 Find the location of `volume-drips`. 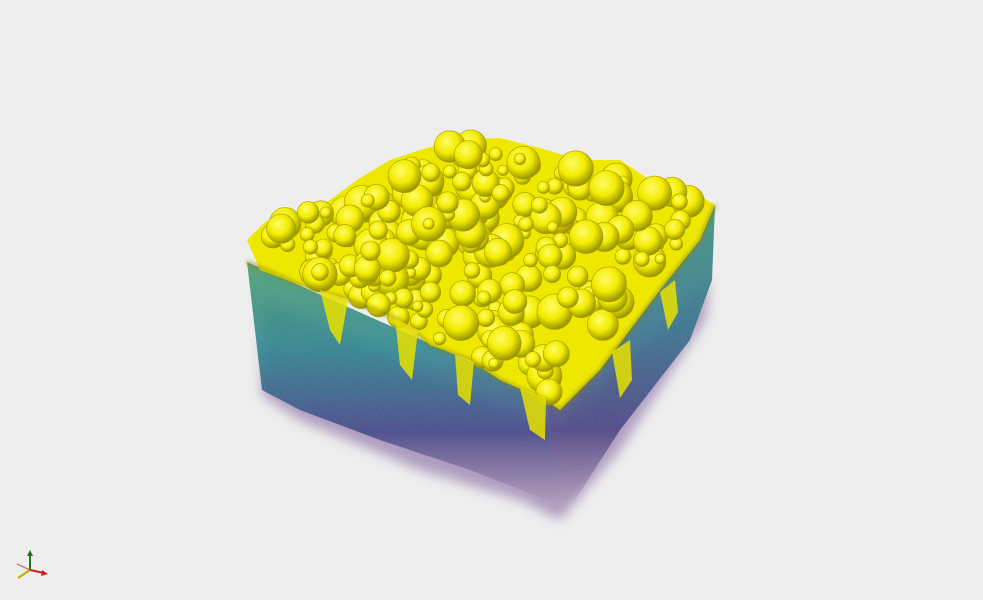

volume-drips is located at coordinates (499, 360).